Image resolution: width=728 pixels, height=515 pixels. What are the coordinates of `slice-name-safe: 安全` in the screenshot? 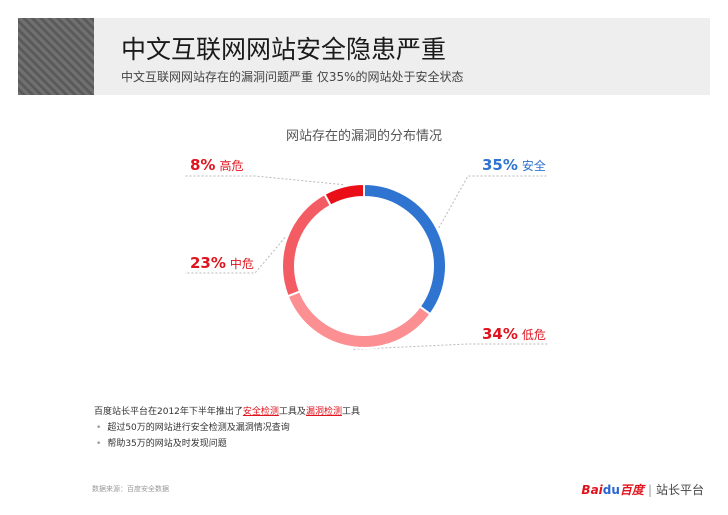 It's located at (533, 166).